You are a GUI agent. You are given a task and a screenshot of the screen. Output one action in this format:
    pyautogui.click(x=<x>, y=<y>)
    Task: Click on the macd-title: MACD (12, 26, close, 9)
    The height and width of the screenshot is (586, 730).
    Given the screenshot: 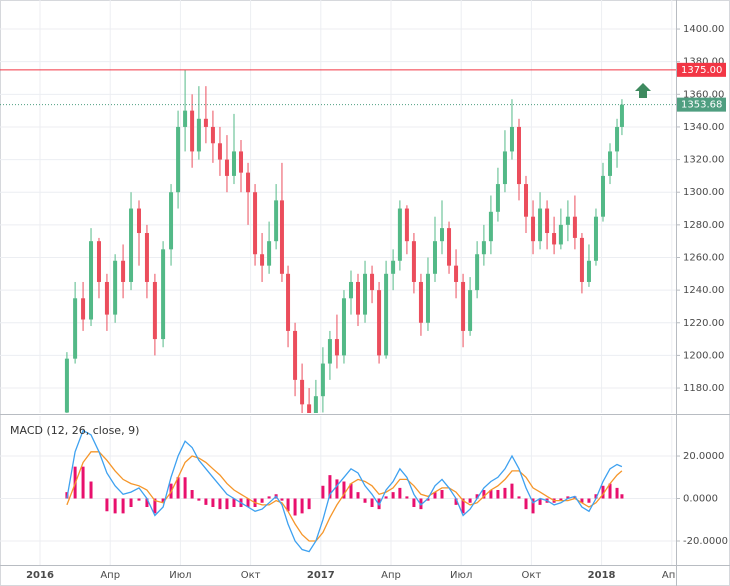 What is the action you would take?
    pyautogui.click(x=74, y=430)
    